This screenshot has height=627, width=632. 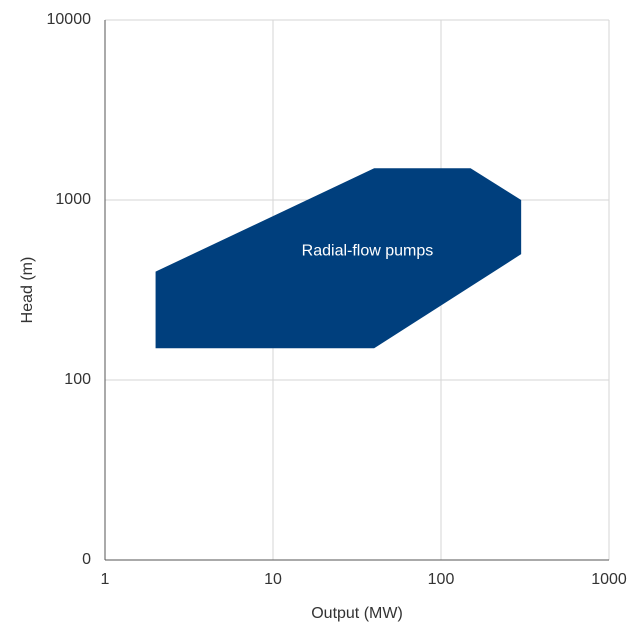 What do you see at coordinates (441, 579) in the screenshot?
I see `x-tick-label: 100` at bounding box center [441, 579].